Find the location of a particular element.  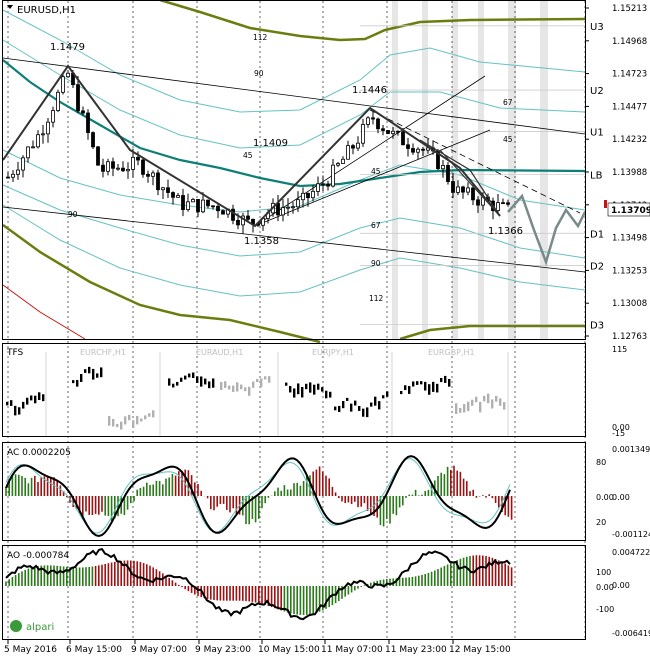

tfs-pair-label: EURGBP,H1 is located at coordinates (451, 352).